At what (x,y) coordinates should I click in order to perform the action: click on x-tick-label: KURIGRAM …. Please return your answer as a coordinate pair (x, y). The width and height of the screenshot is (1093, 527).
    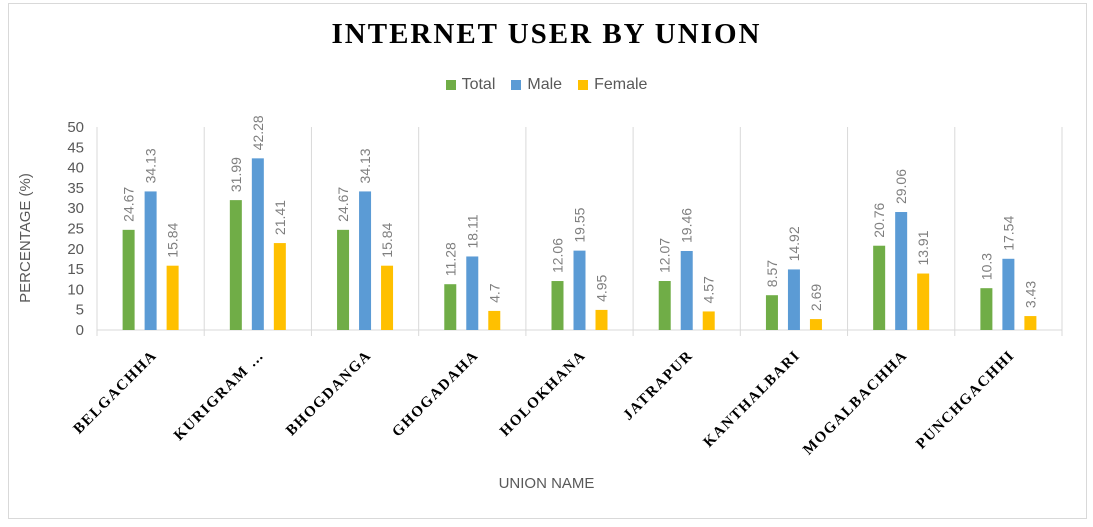
    Looking at the image, I should click on (219, 396).